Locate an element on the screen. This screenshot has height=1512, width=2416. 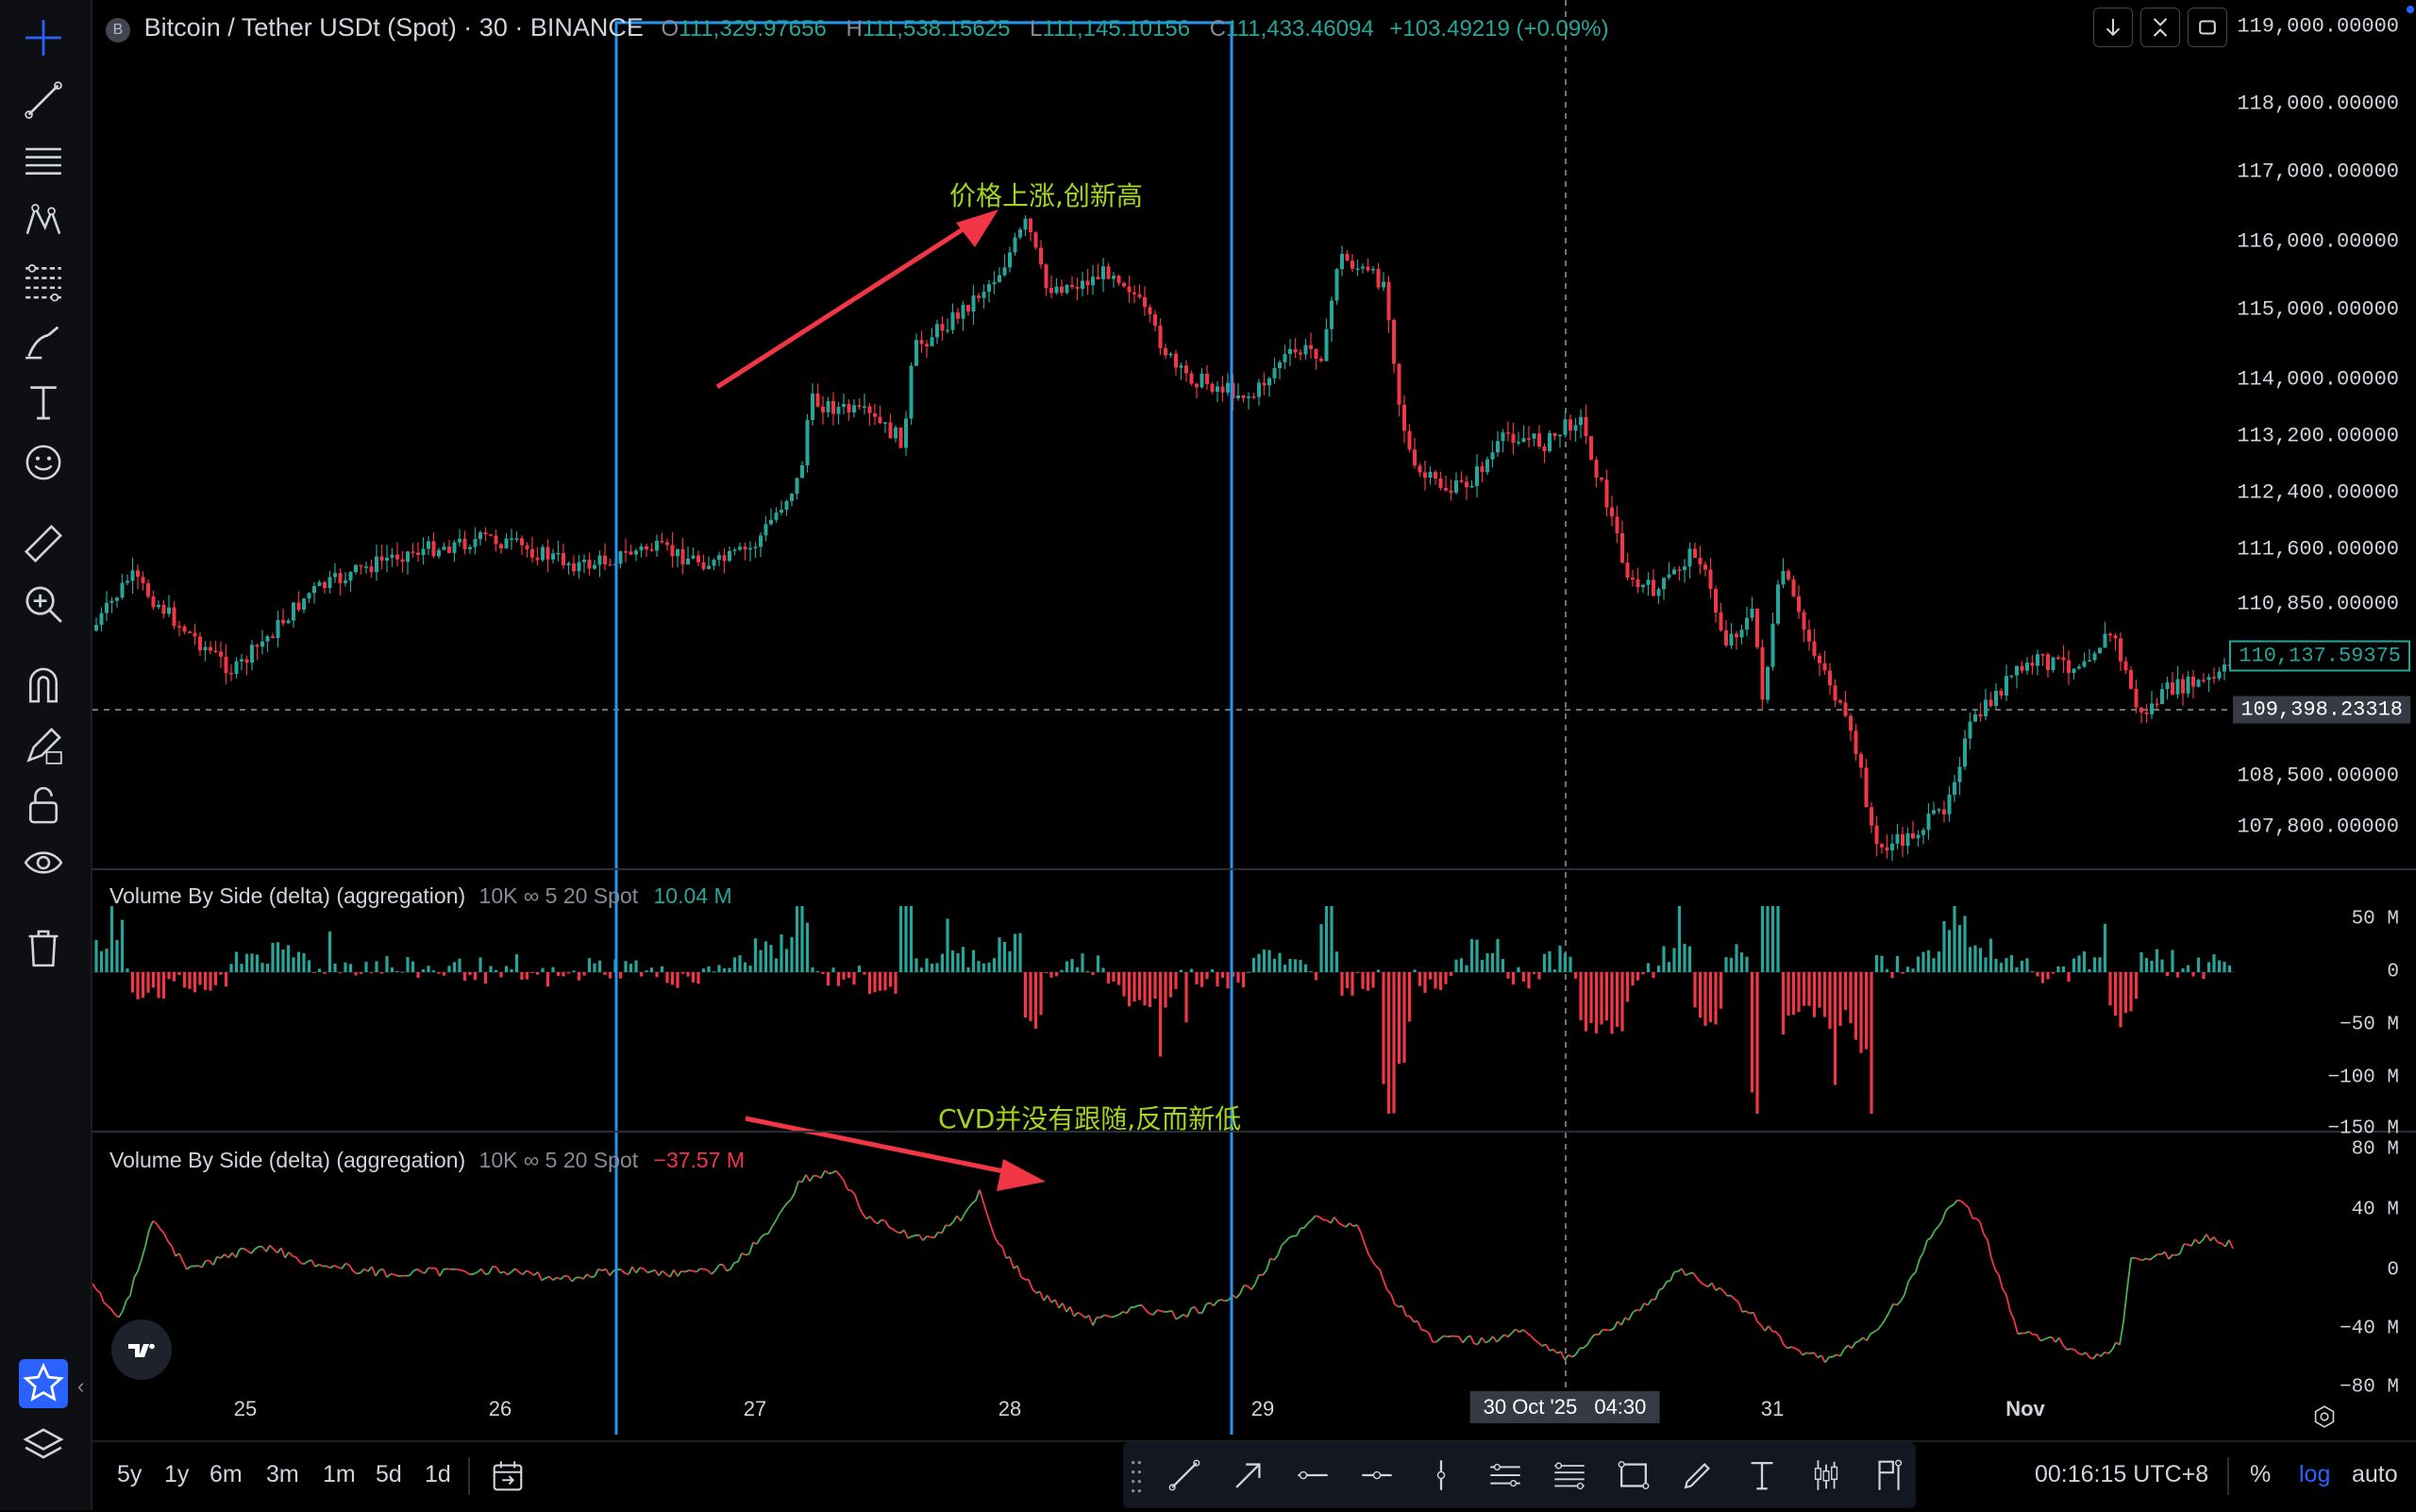
horizontal-ray-icon is located at coordinates (1312, 1475).